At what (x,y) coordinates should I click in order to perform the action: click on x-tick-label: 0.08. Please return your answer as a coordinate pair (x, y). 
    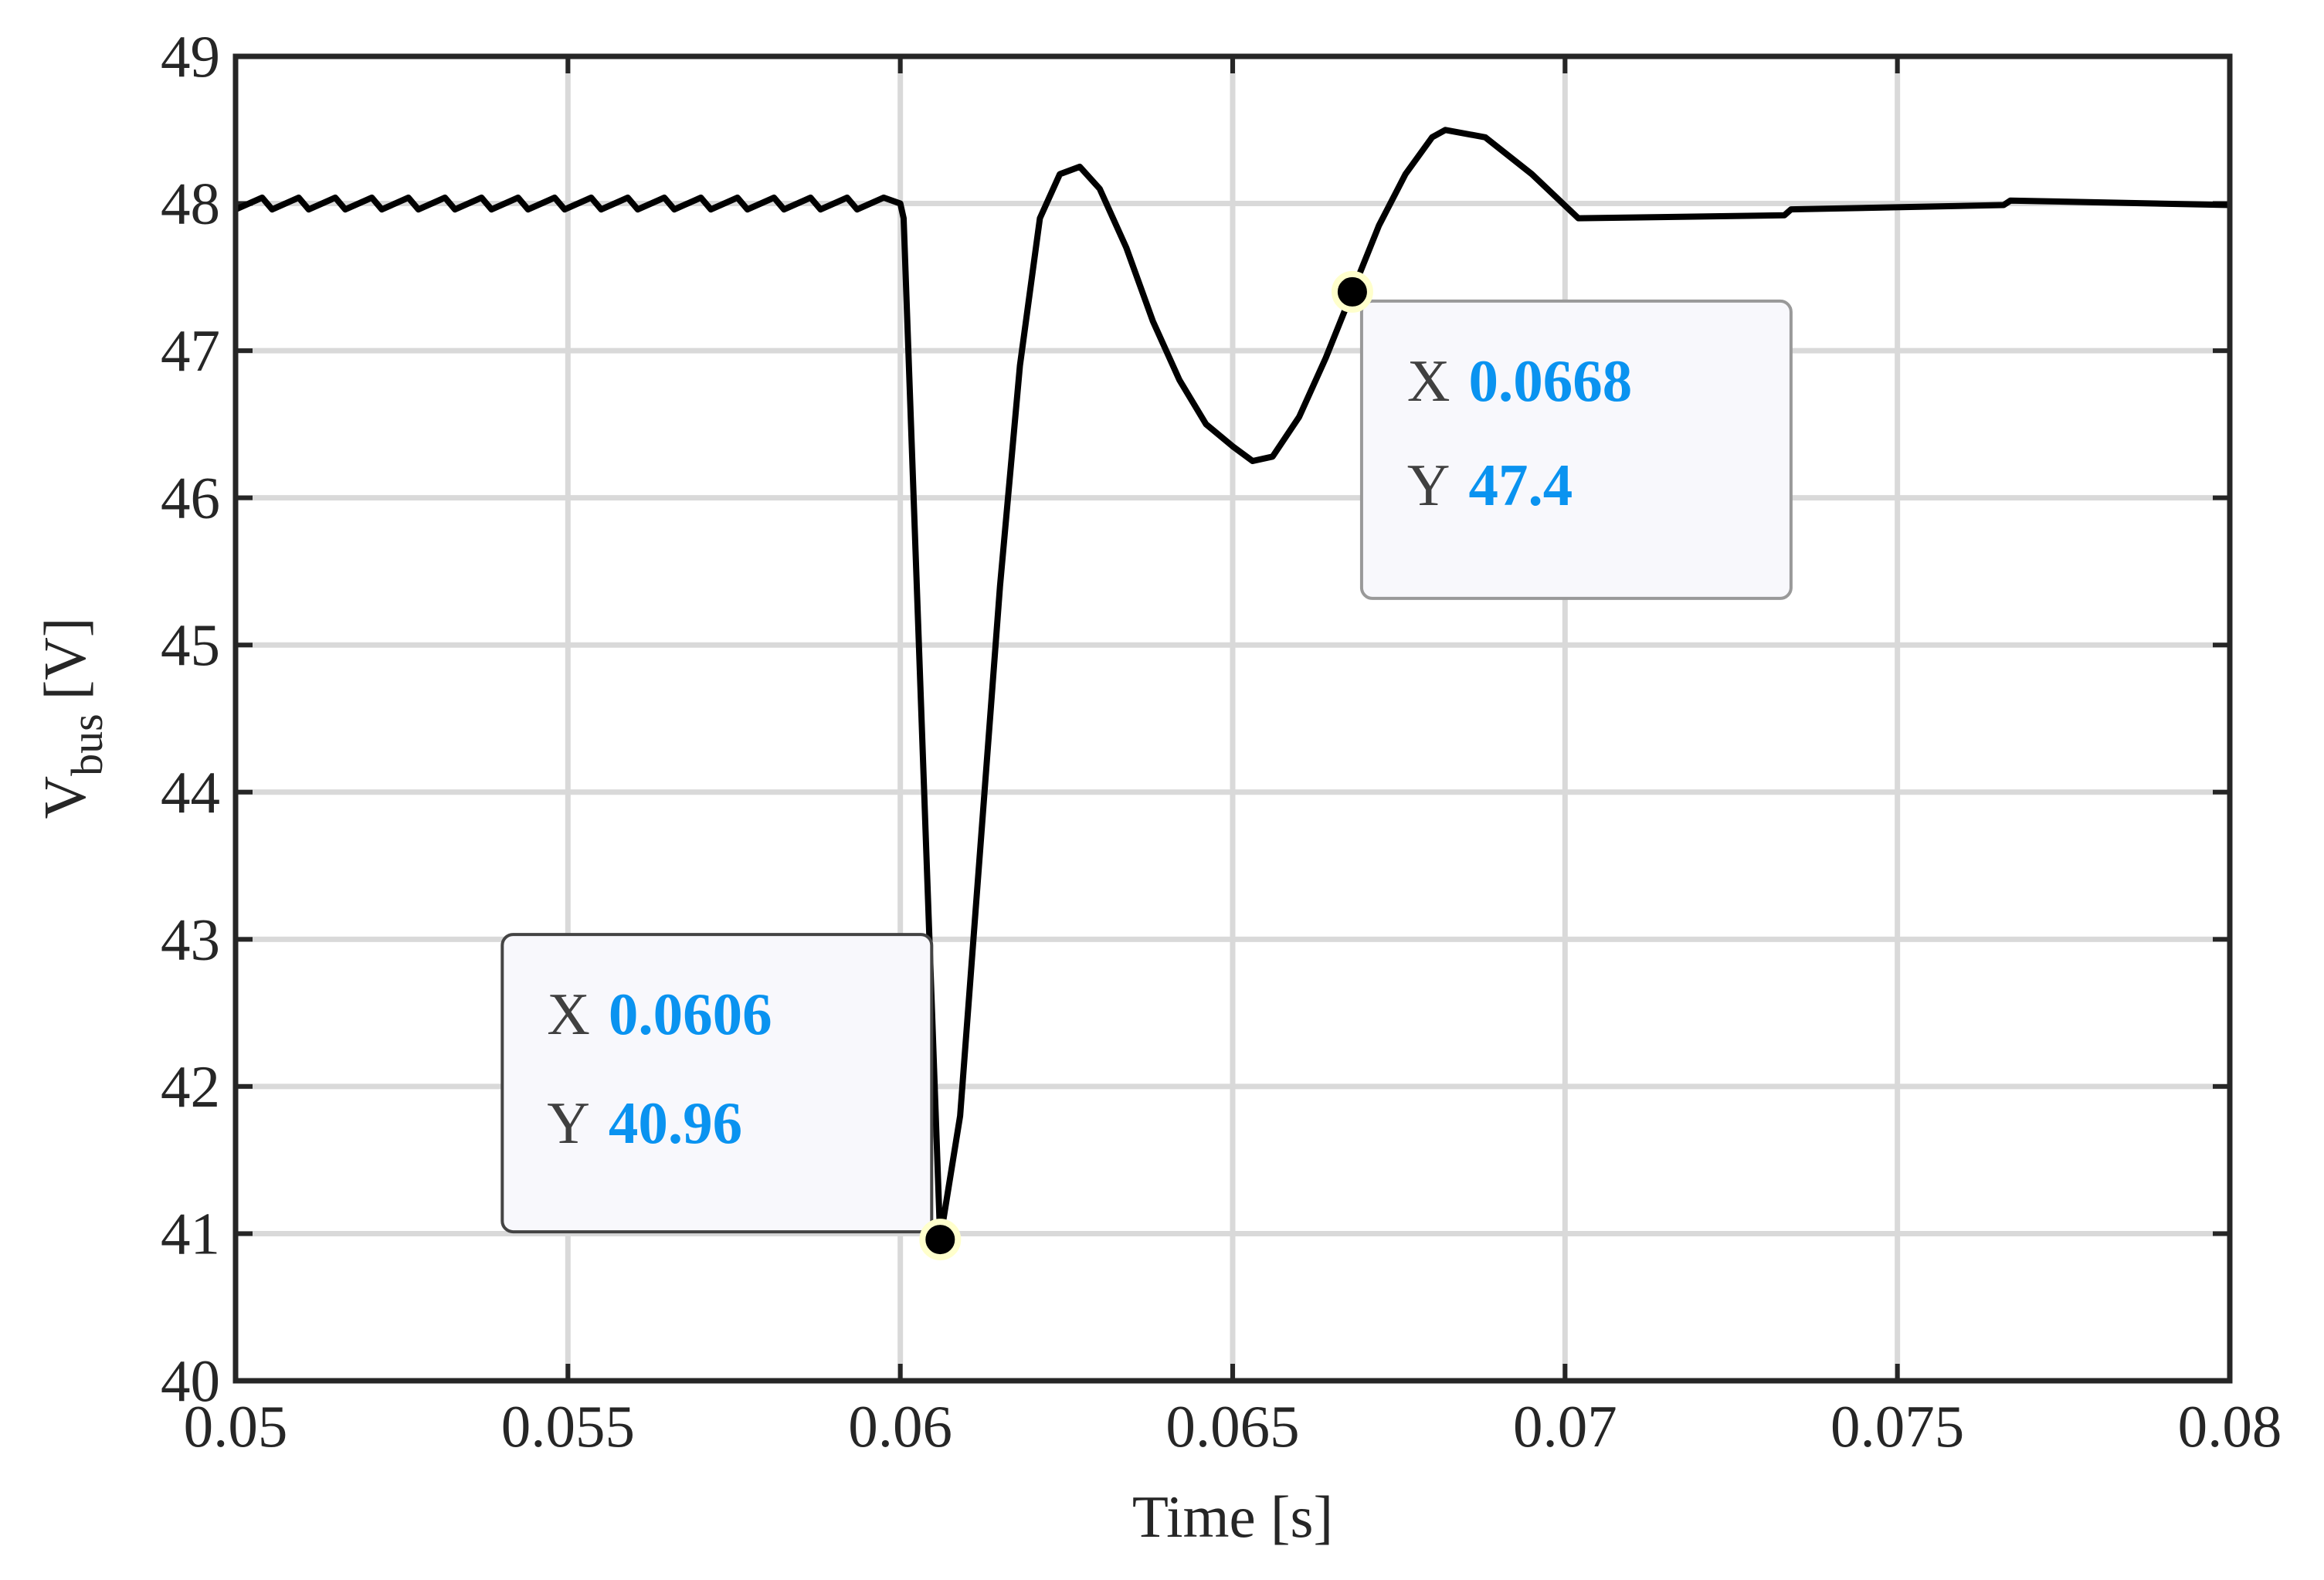
    Looking at the image, I should click on (2230, 1426).